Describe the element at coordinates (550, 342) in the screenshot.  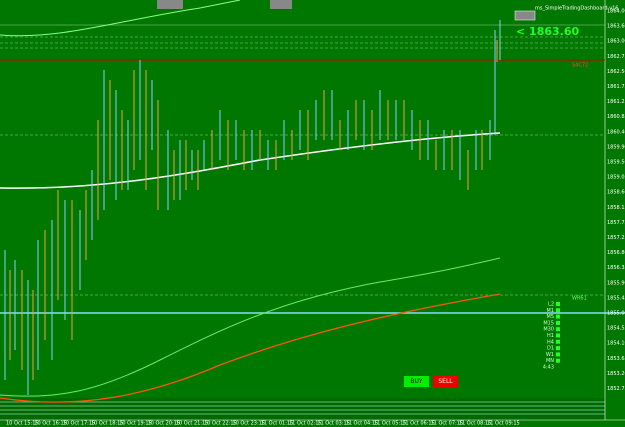
I see `timeframe-label: H4` at that location.